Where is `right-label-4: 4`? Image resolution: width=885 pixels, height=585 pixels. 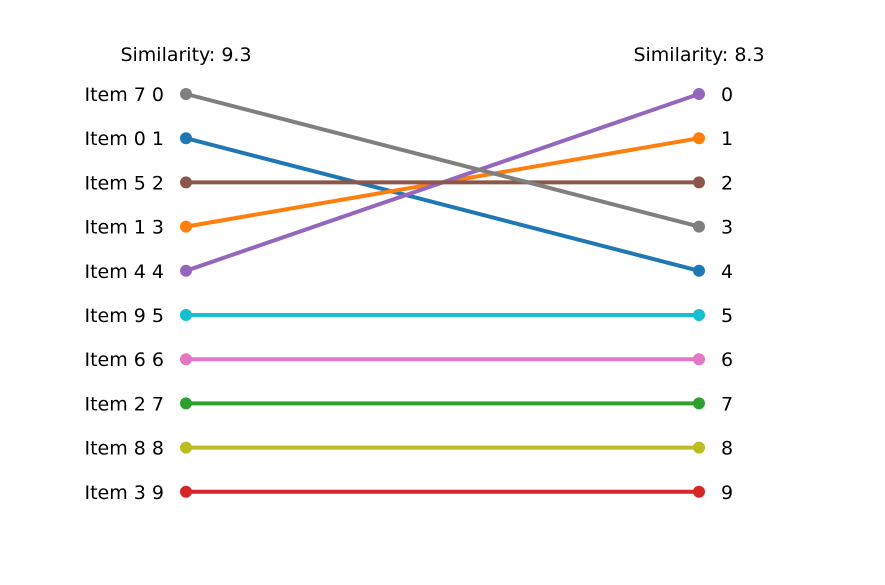 right-label-4: 4 is located at coordinates (727, 272).